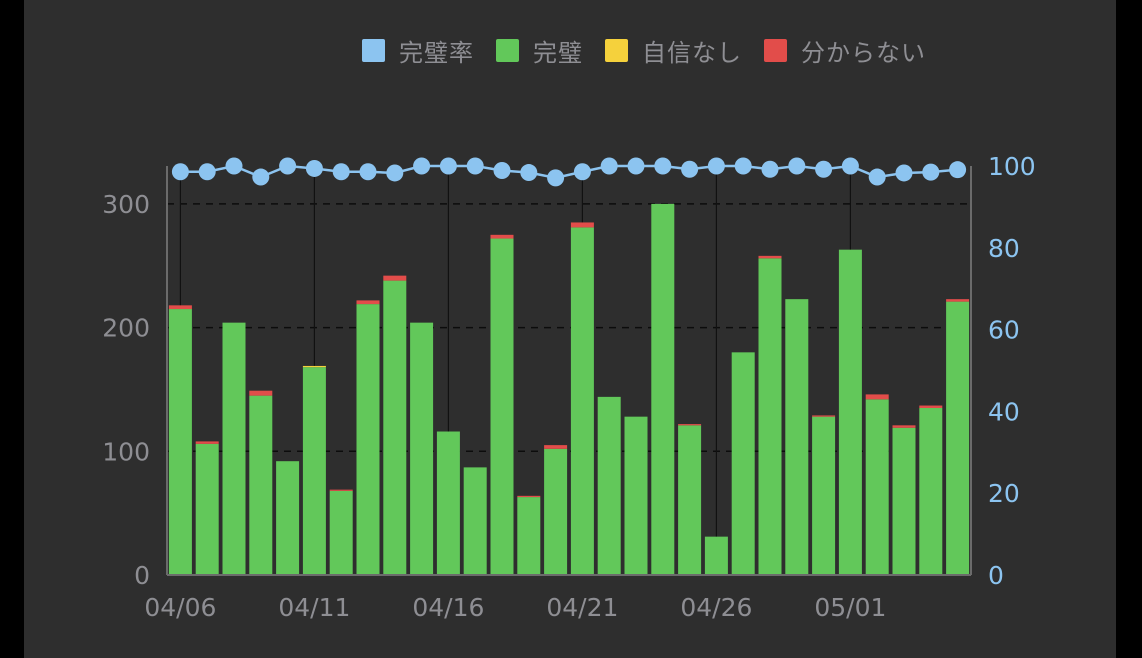 Image resolution: width=1142 pixels, height=658 pixels. Describe the element at coordinates (1004, 493) in the screenshot. I see `y-right-tick-label: 20` at that location.